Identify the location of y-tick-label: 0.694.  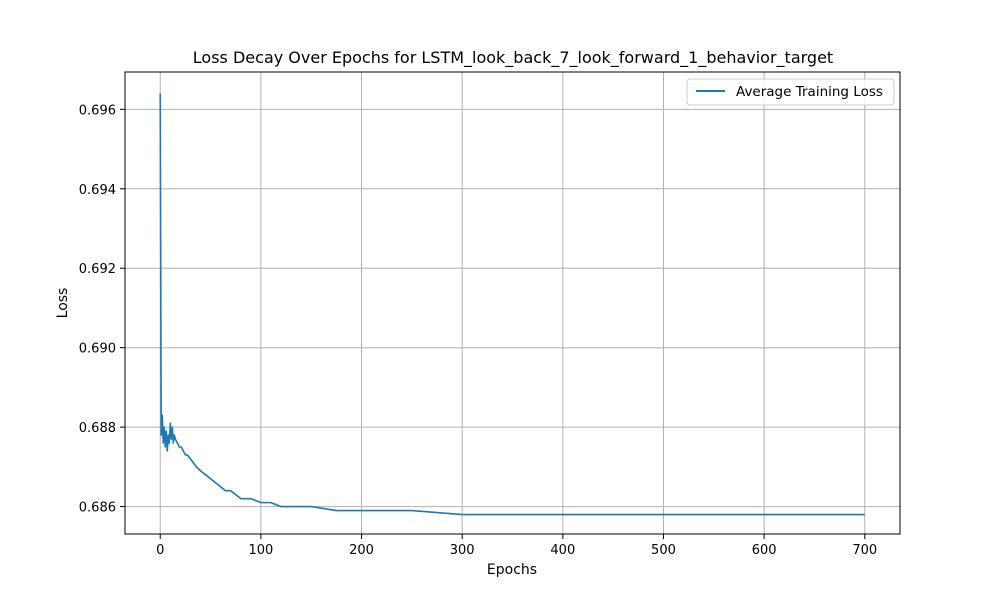
(97, 190).